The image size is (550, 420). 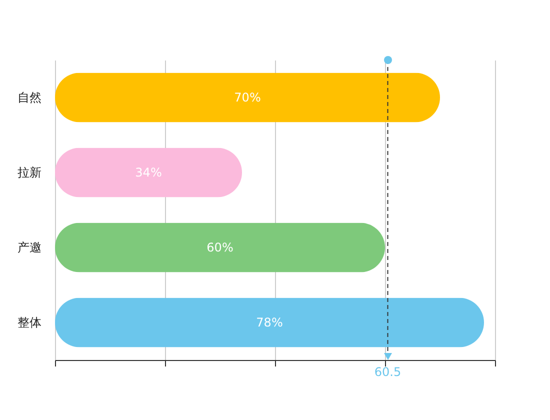 I want to click on ref-line-label: 60.5, so click(x=388, y=372).